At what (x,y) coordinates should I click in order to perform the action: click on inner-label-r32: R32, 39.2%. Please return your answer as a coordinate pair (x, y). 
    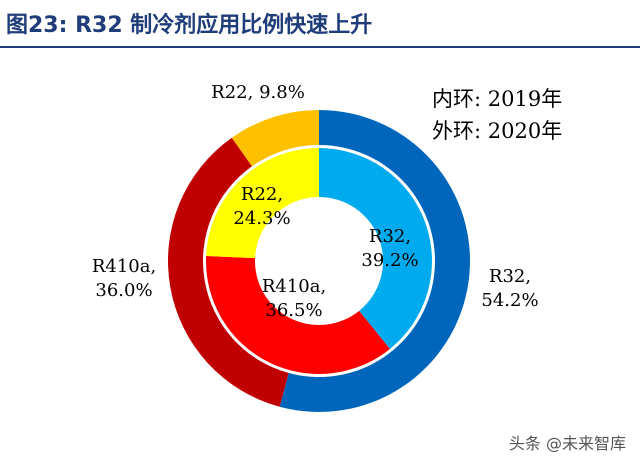
    Looking at the image, I should click on (389, 248).